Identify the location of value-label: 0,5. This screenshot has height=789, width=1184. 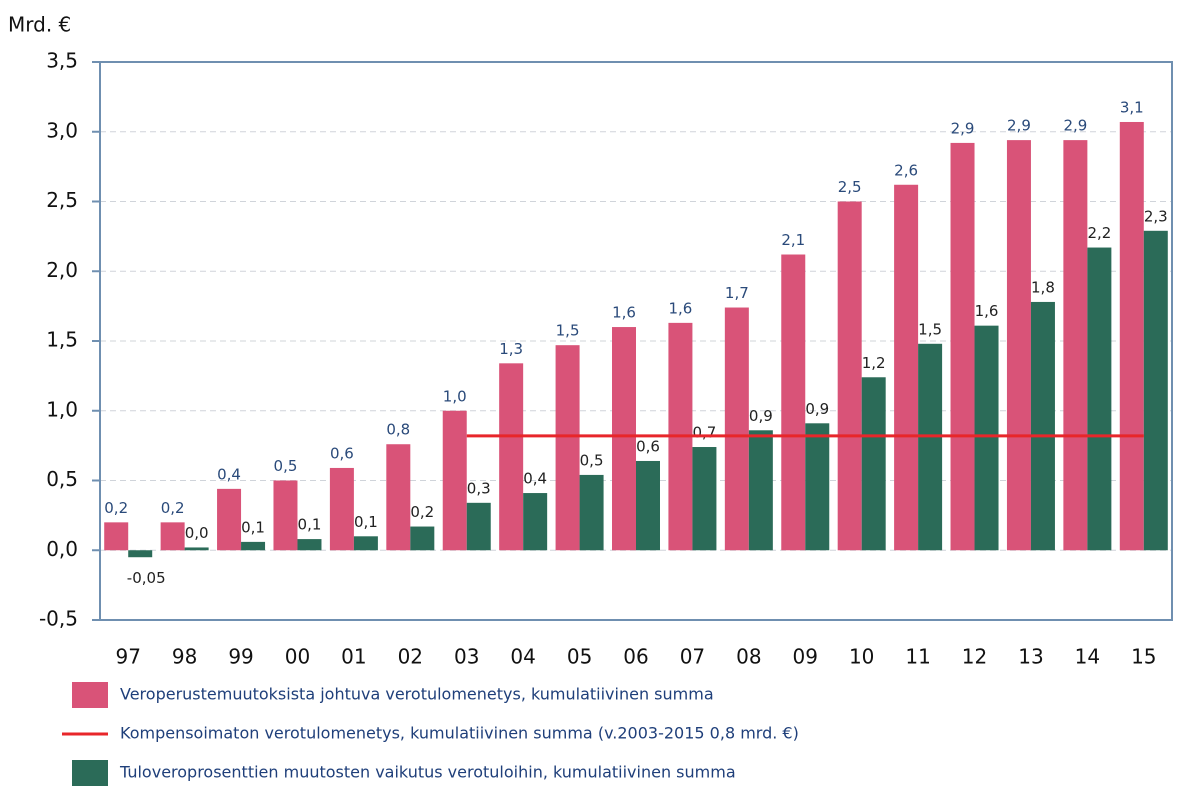
(286, 466).